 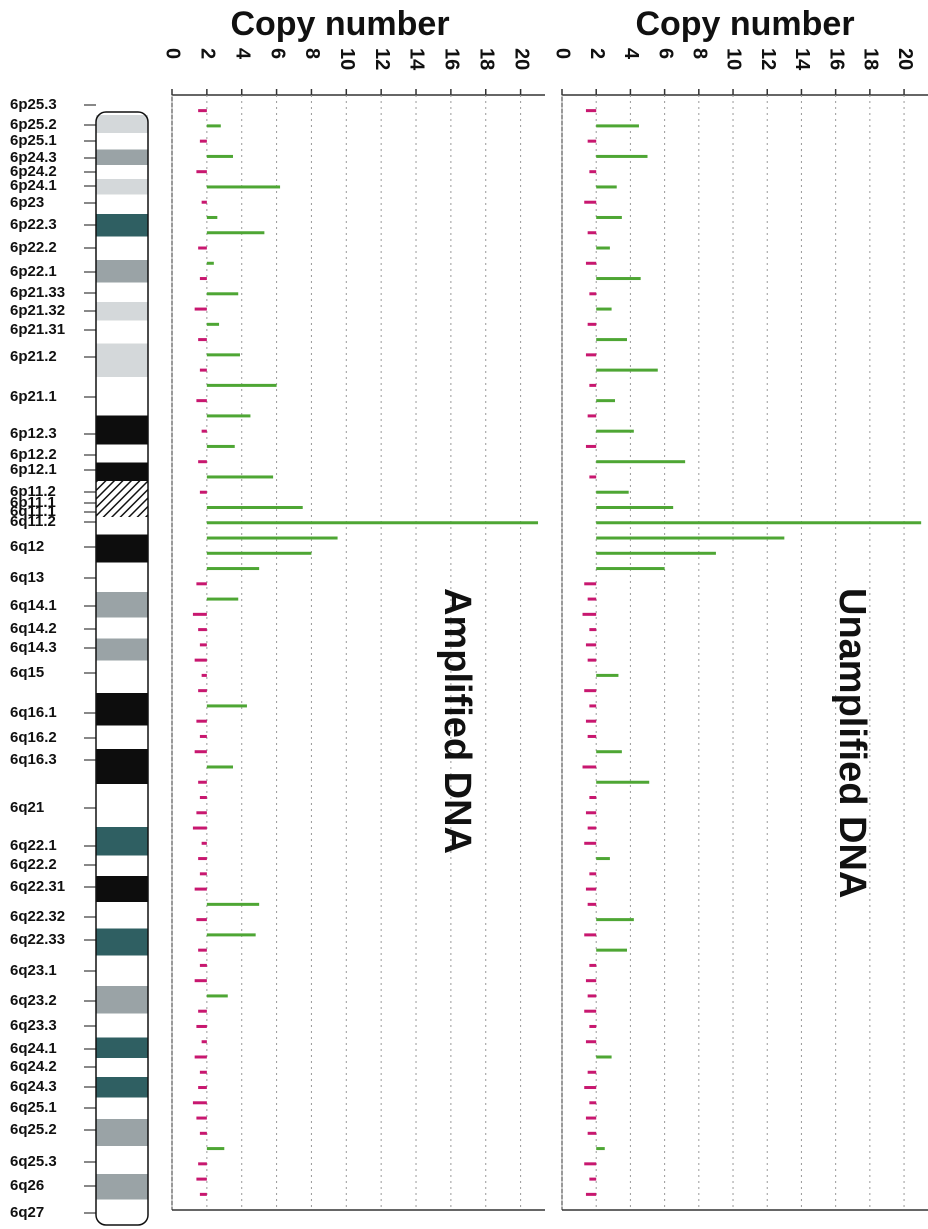 What do you see at coordinates (173, 53) in the screenshot?
I see `x-tick-label: 0` at bounding box center [173, 53].